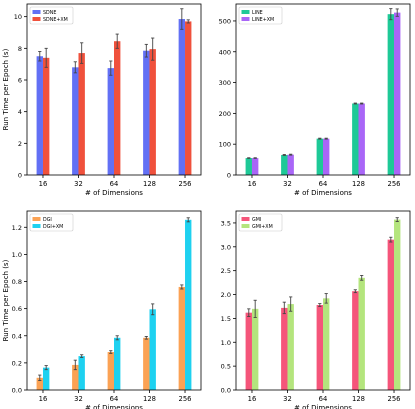 The image size is (415, 409). What do you see at coordinates (78, 184) in the screenshot?
I see `x-tick-label: 32` at bounding box center [78, 184].